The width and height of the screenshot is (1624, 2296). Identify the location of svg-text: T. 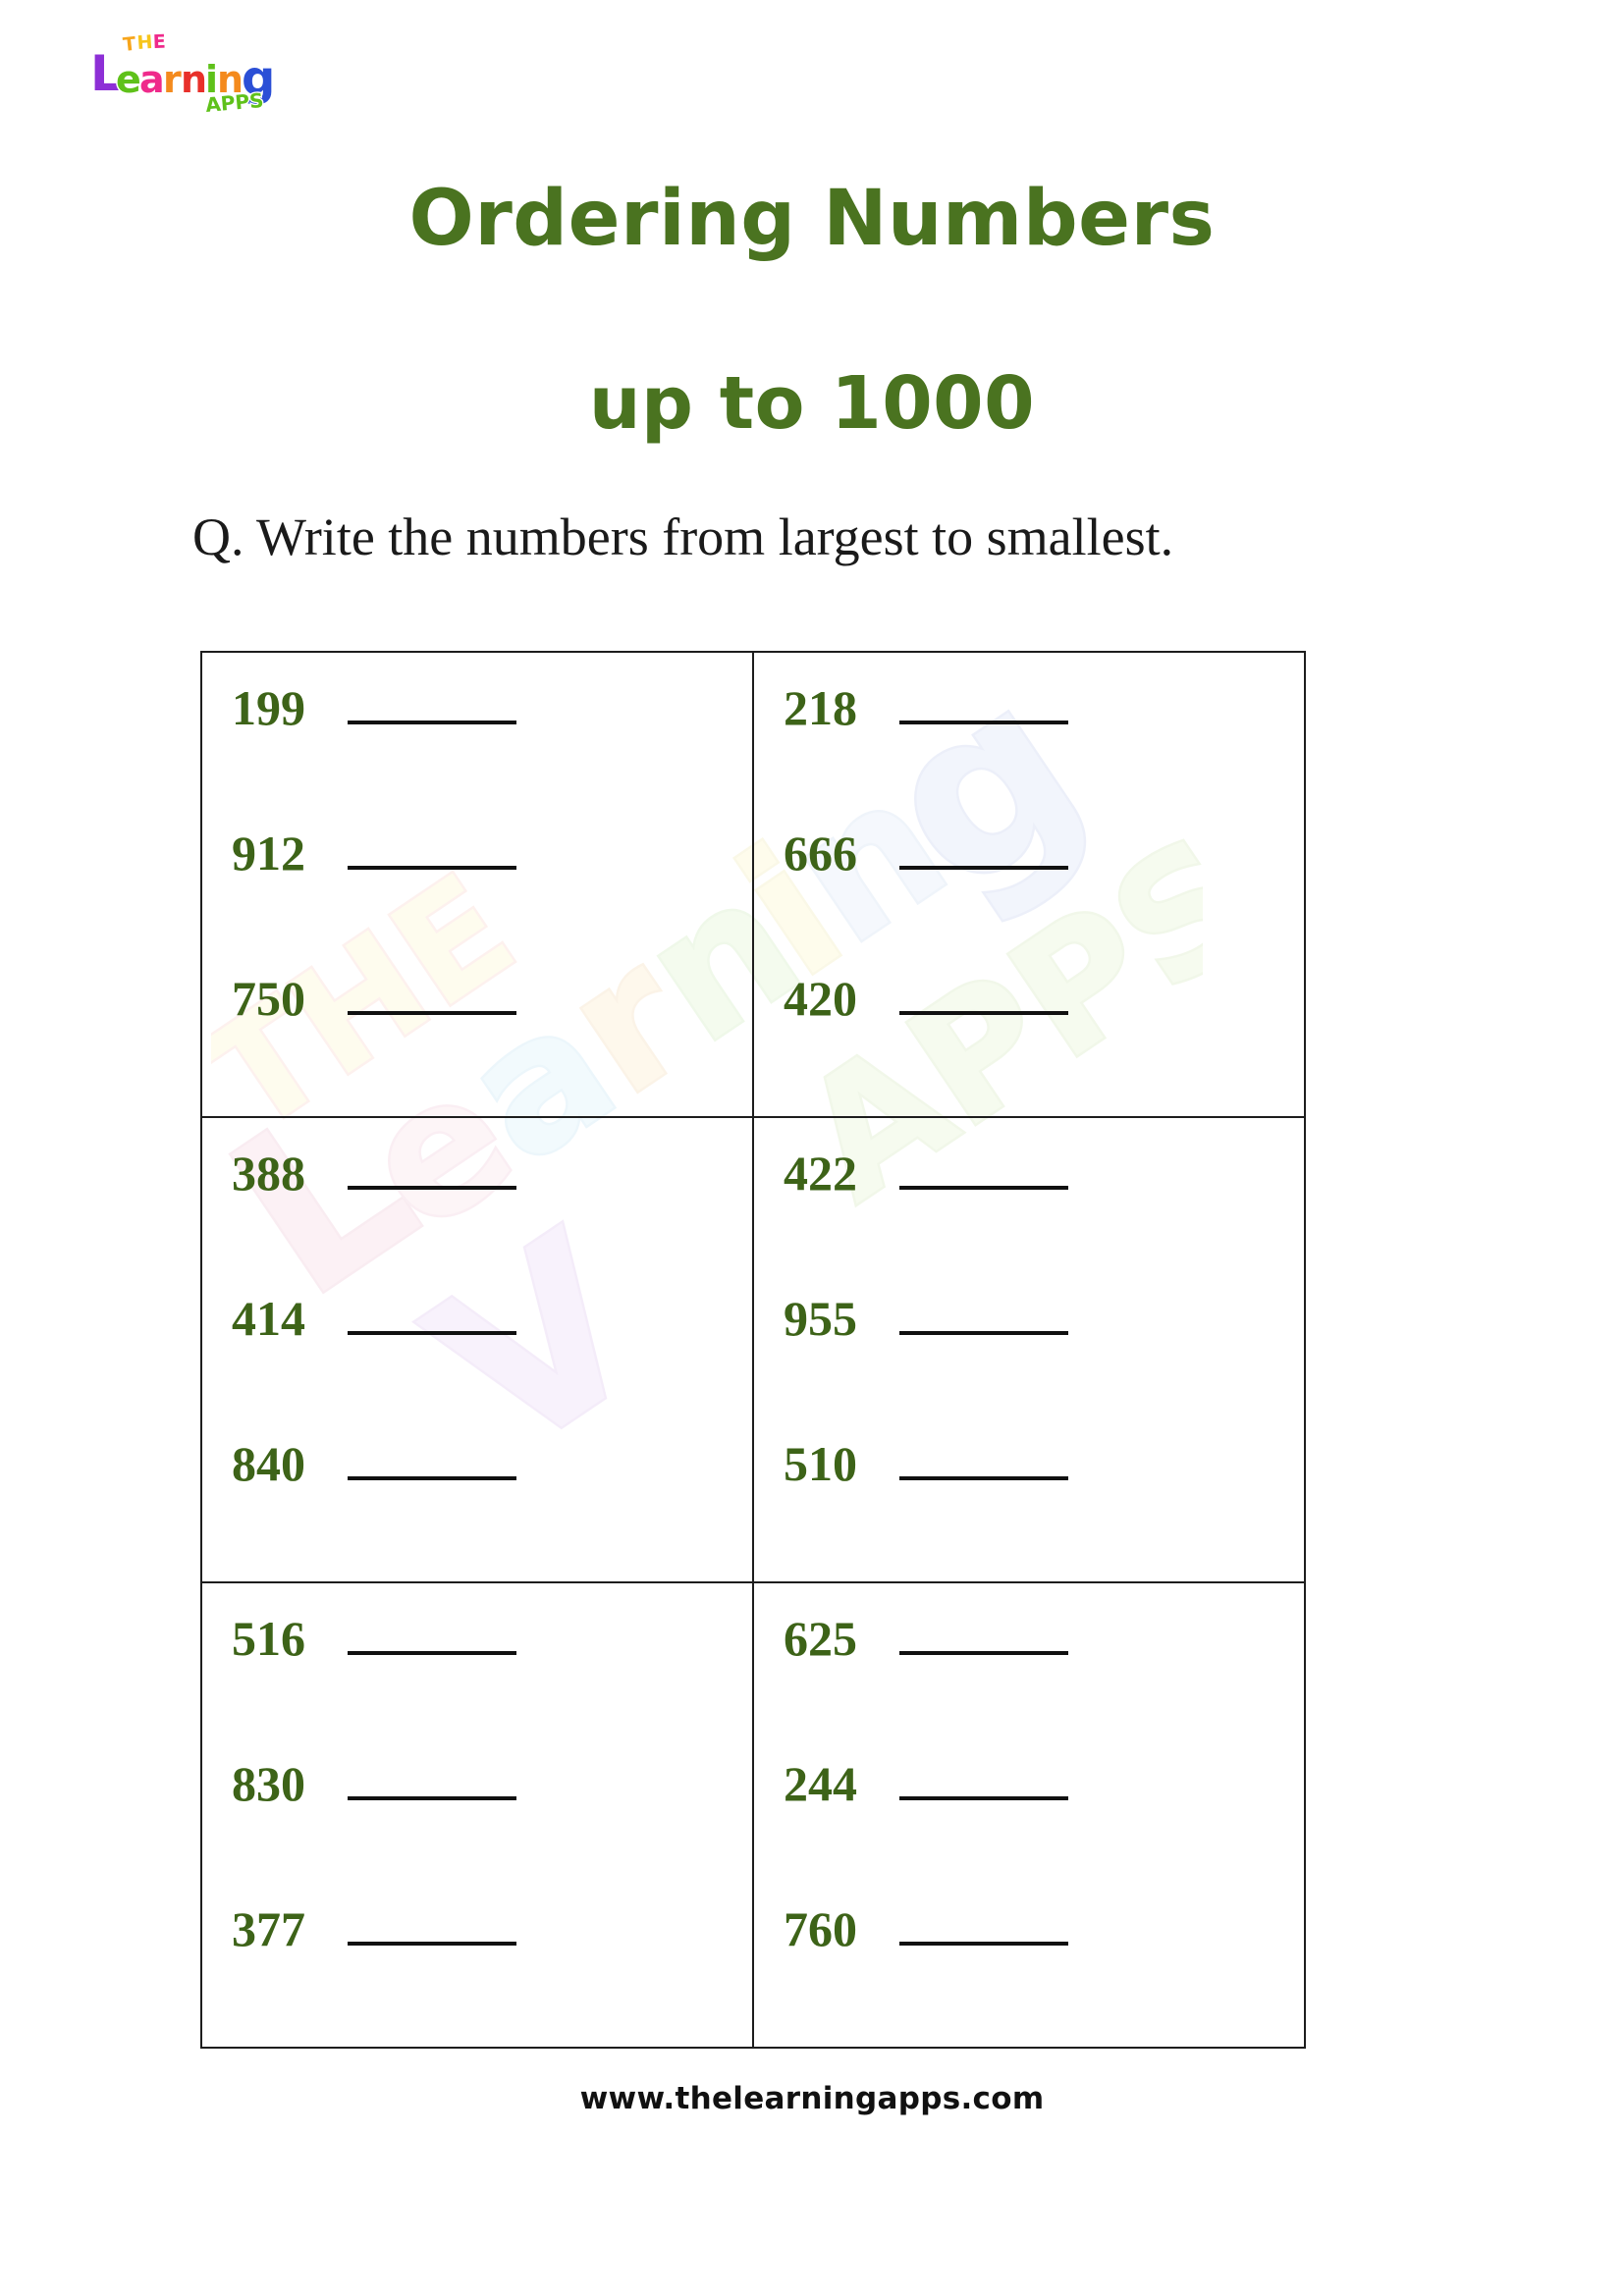
(129, 45).